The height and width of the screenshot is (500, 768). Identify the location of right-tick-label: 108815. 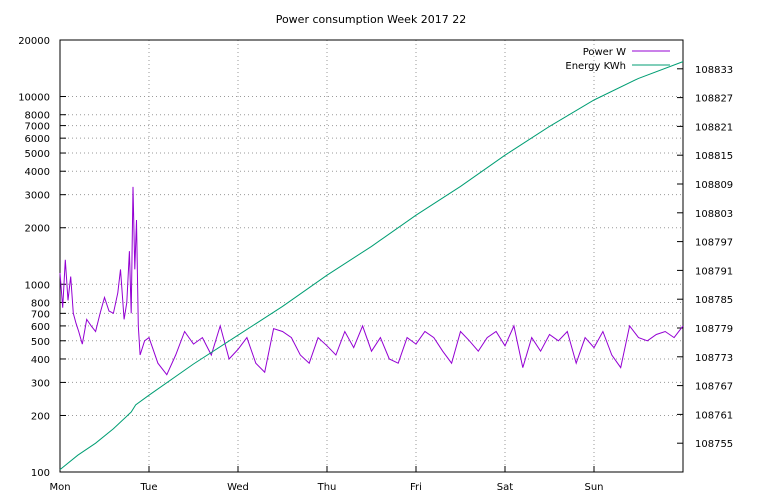
(714, 156).